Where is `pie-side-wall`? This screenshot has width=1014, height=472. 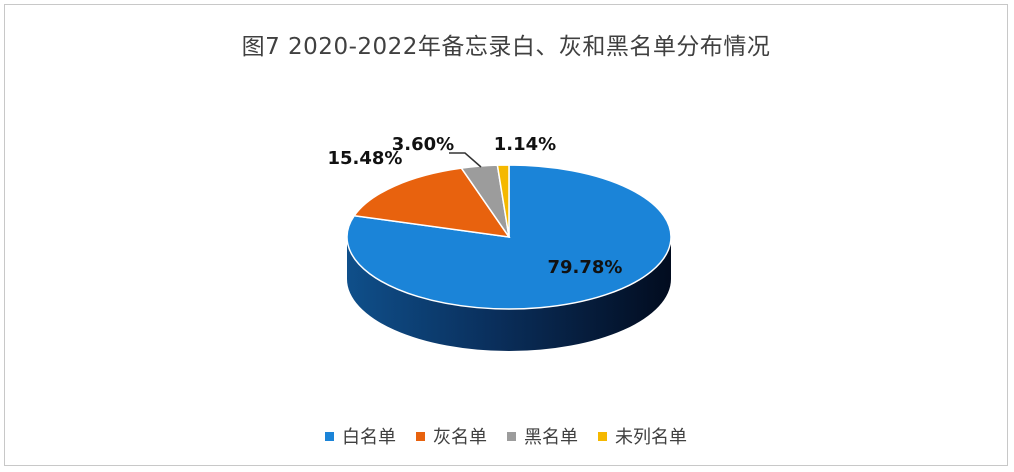
pie-side-wall is located at coordinates (509, 294).